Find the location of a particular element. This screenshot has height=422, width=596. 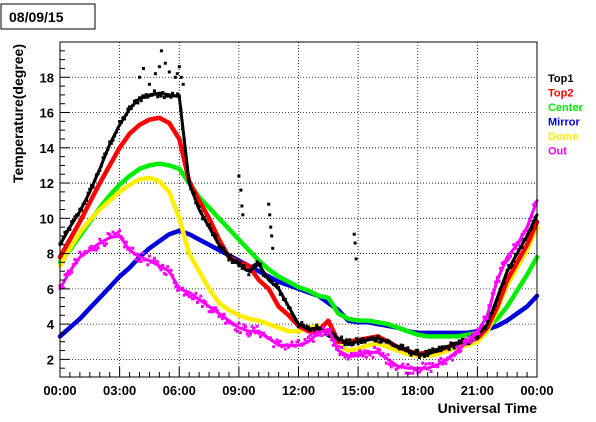

legend-entry-mirror: Mirror is located at coordinates (564, 123).